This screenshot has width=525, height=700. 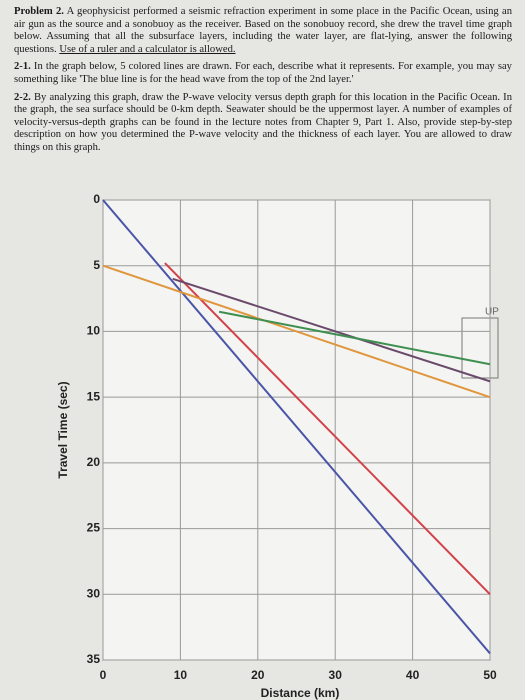 I want to click on x-tick-label: 50, so click(x=490, y=675).